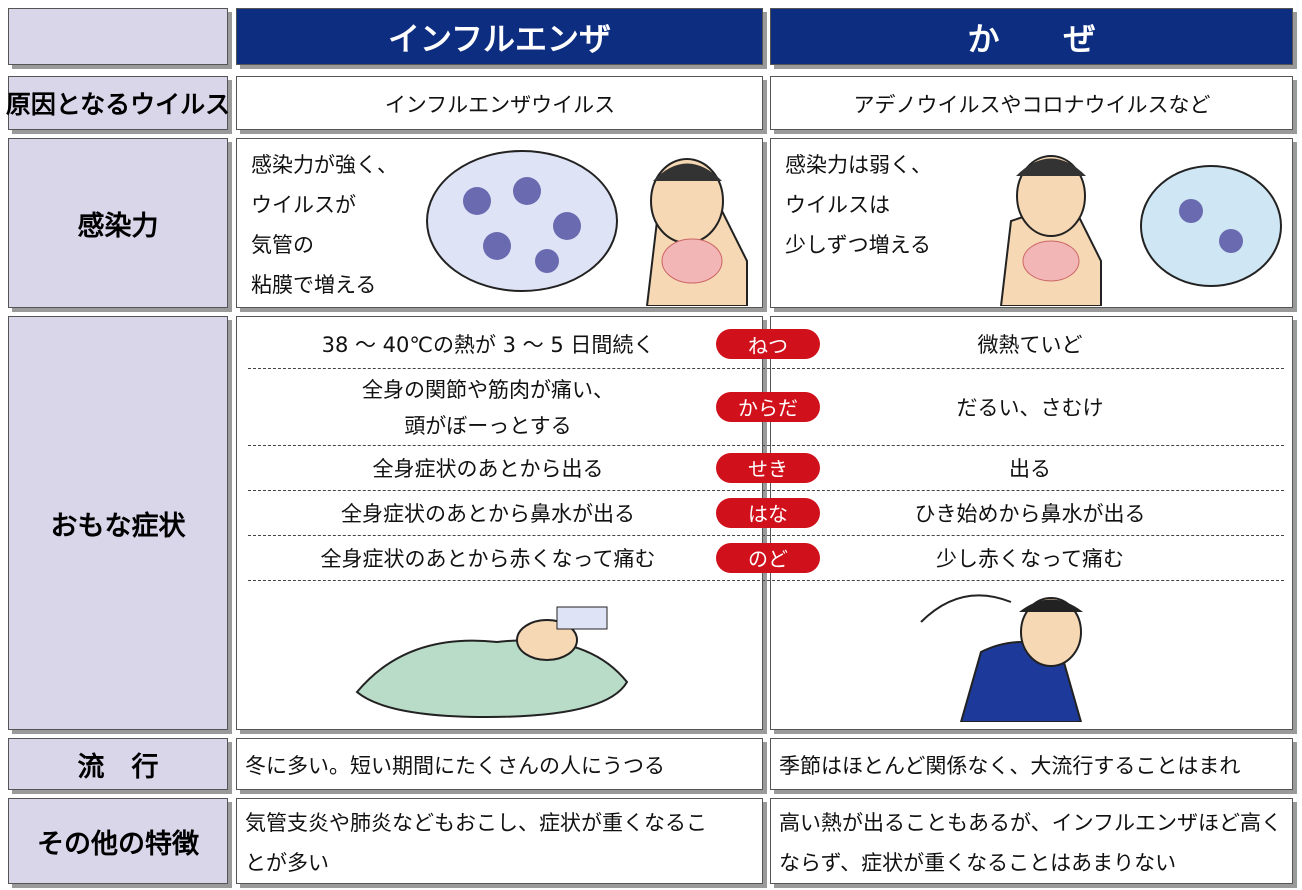 This screenshot has height=890, width=1302. What do you see at coordinates (324, 165) in the screenshot?
I see `cell-text: 感染力が強く、` at bounding box center [324, 165].